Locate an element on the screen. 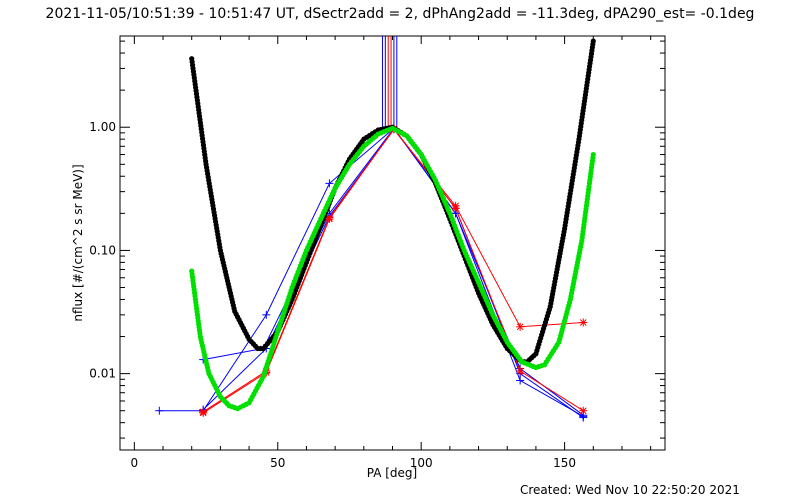 This screenshot has height=500, width=800. vertical-lines is located at coordinates (389, 82).